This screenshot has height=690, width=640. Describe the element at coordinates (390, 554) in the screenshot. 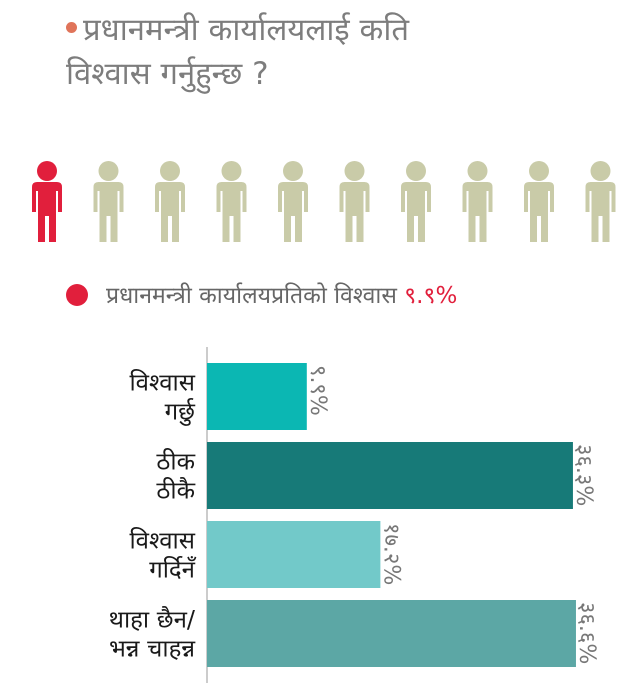

I see `value-label: १७.२%` at that location.